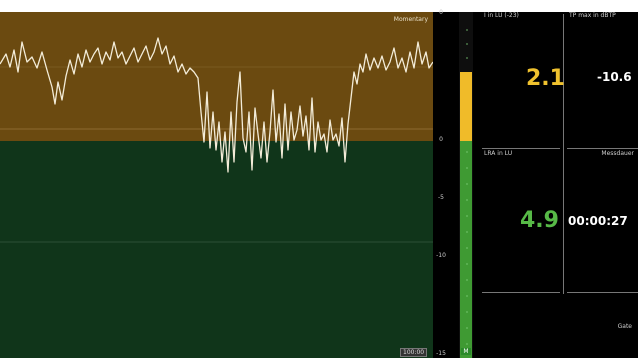  I want to click on measurement-duration-label: Messdauer, so click(617, 153).